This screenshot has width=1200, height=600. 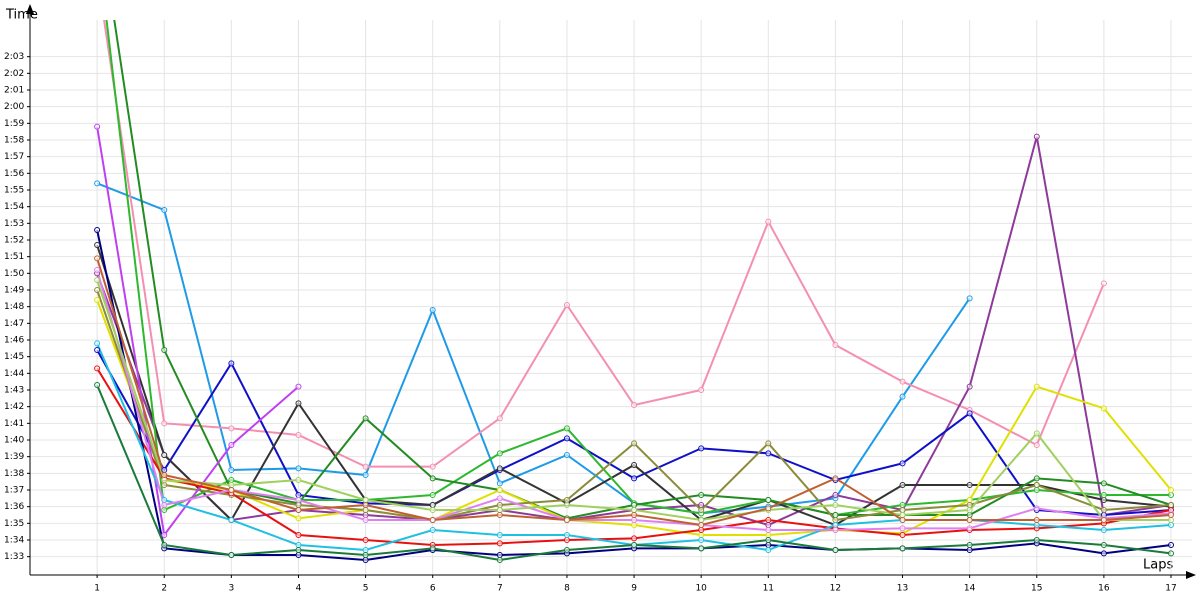 I want to click on y-tick-label: 2:01, so click(x=14, y=91).